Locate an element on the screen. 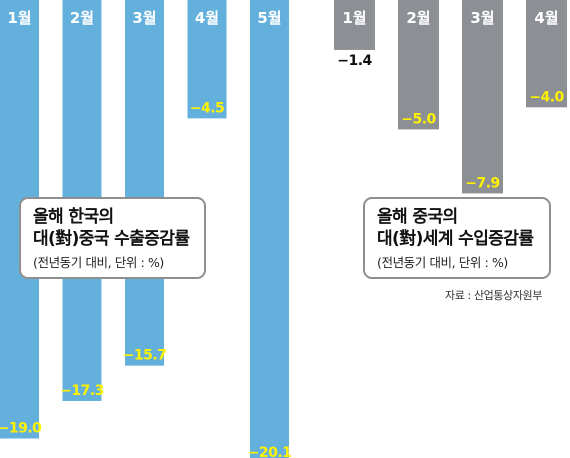 This screenshot has height=458, width=570. export-value-label-1: −19.0 is located at coordinates (21, 429).